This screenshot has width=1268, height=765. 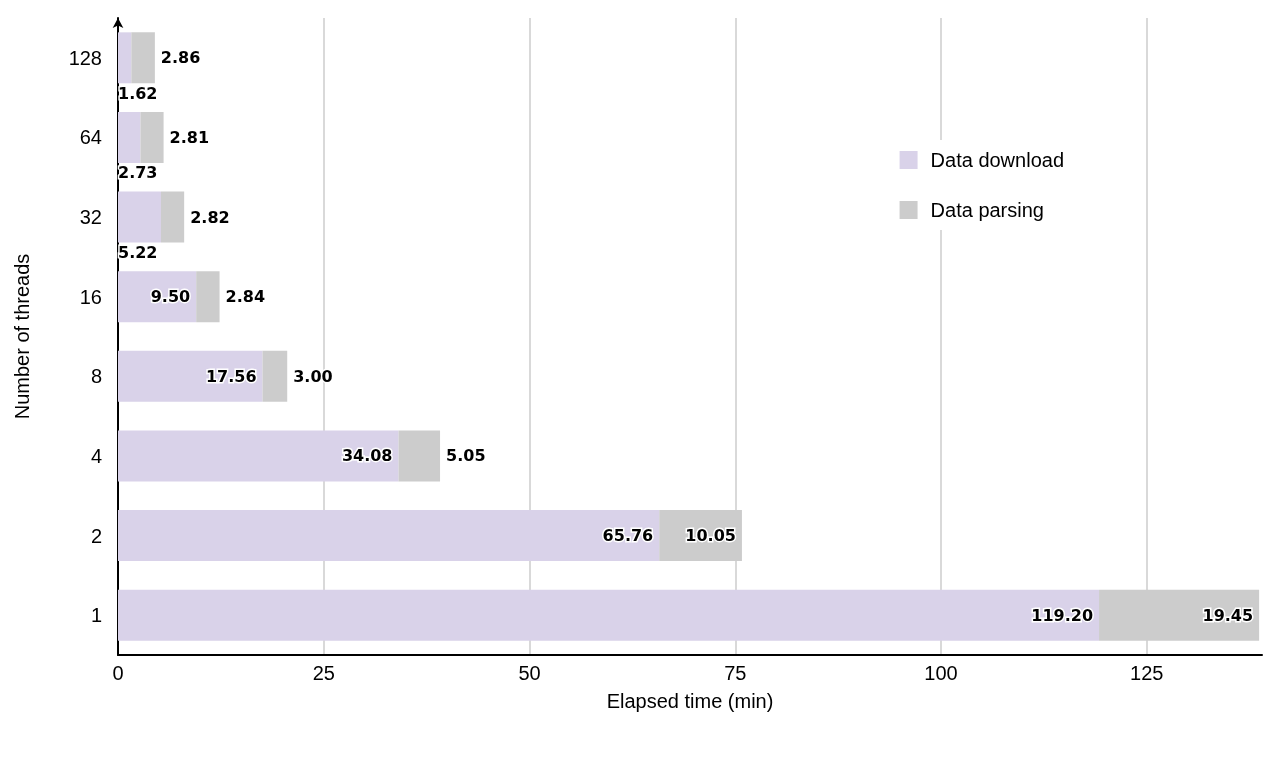 What do you see at coordinates (90, 296) in the screenshot?
I see `y-tick-label: 16` at bounding box center [90, 296].